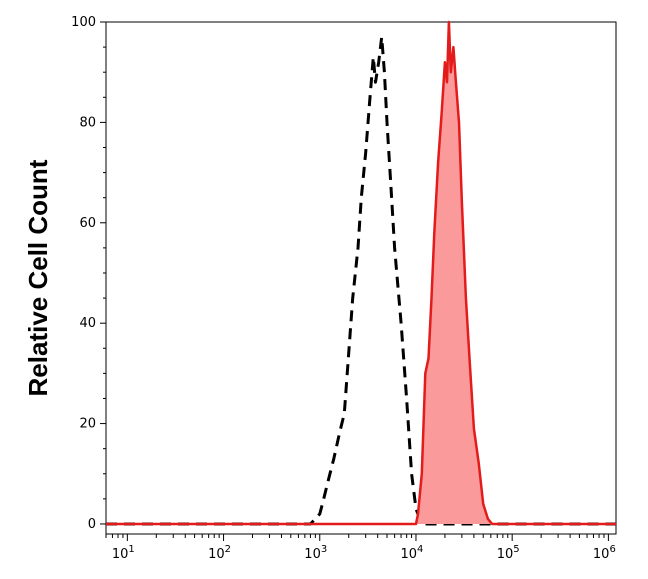  Describe the element at coordinates (516, 549) in the screenshot. I see `x-tick-exponent: 5` at that location.